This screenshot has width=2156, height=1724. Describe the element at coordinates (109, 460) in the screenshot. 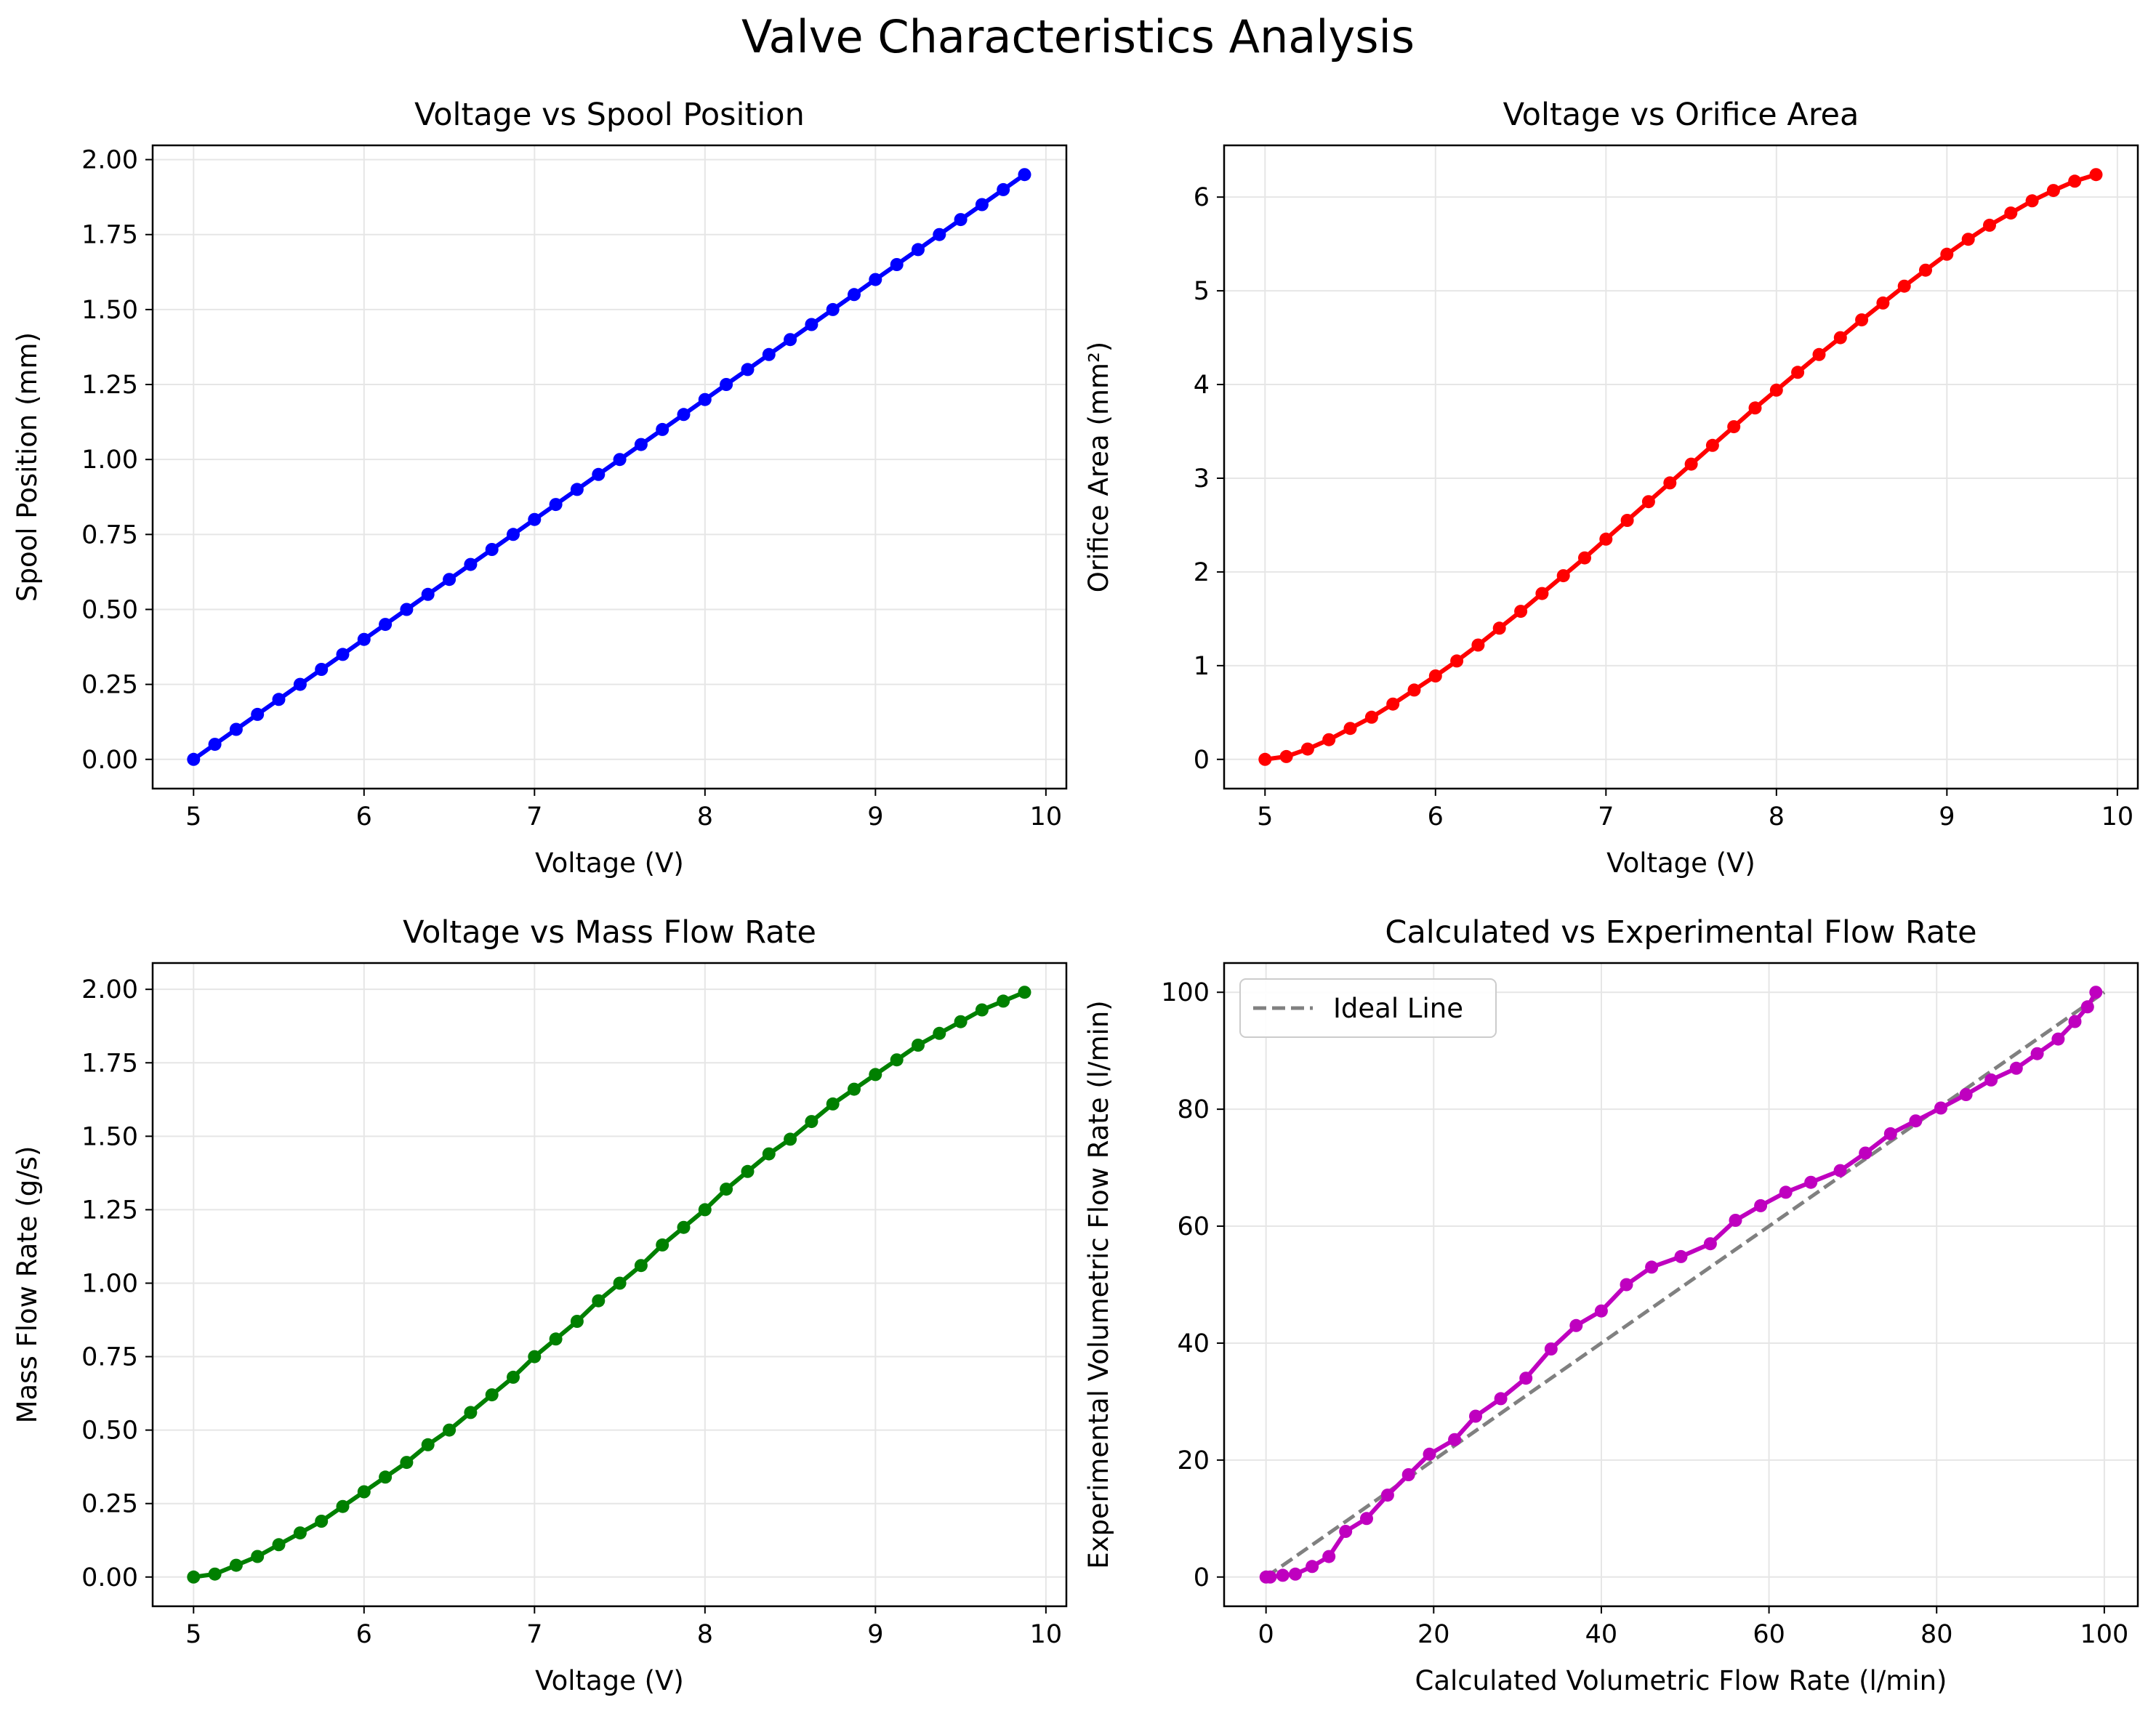

I see `y-tick-label: 1.00` at that location.